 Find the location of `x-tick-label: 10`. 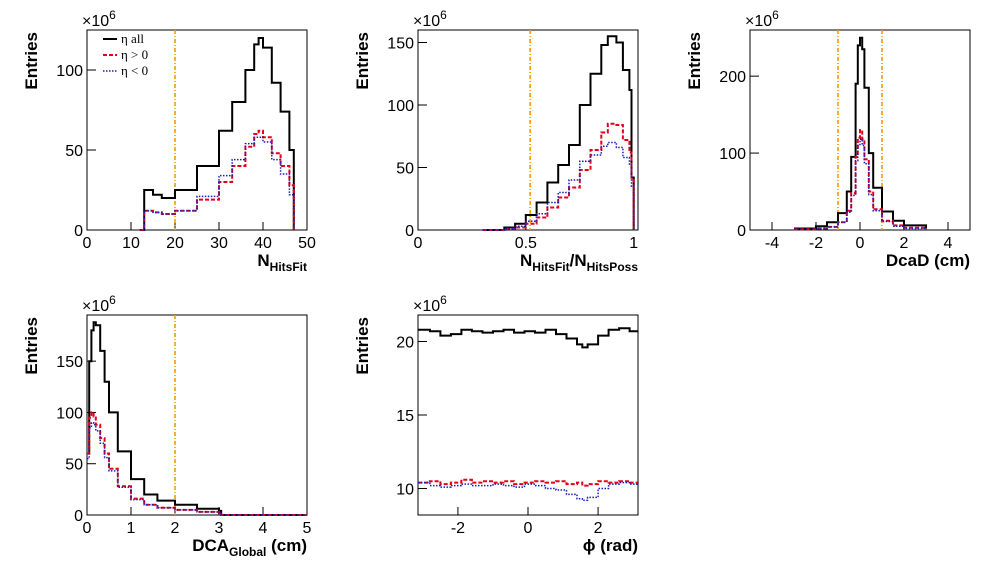

x-tick-label: 10 is located at coordinates (131, 243).